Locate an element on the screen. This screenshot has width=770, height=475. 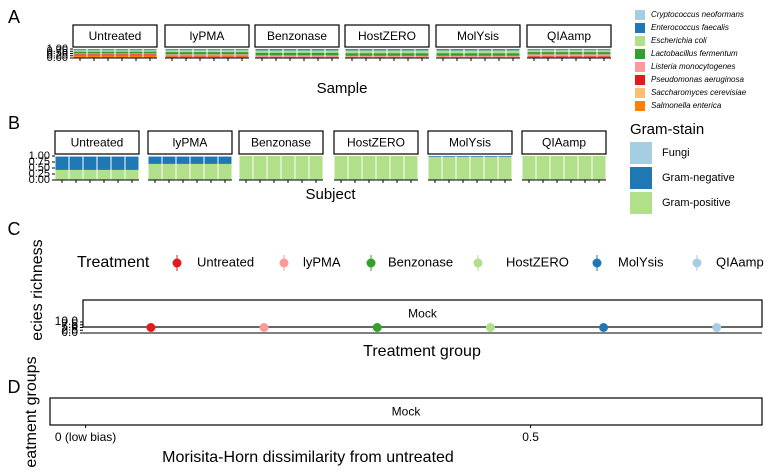
y-tick-label: 0.25 is located at coordinates (57, 56).